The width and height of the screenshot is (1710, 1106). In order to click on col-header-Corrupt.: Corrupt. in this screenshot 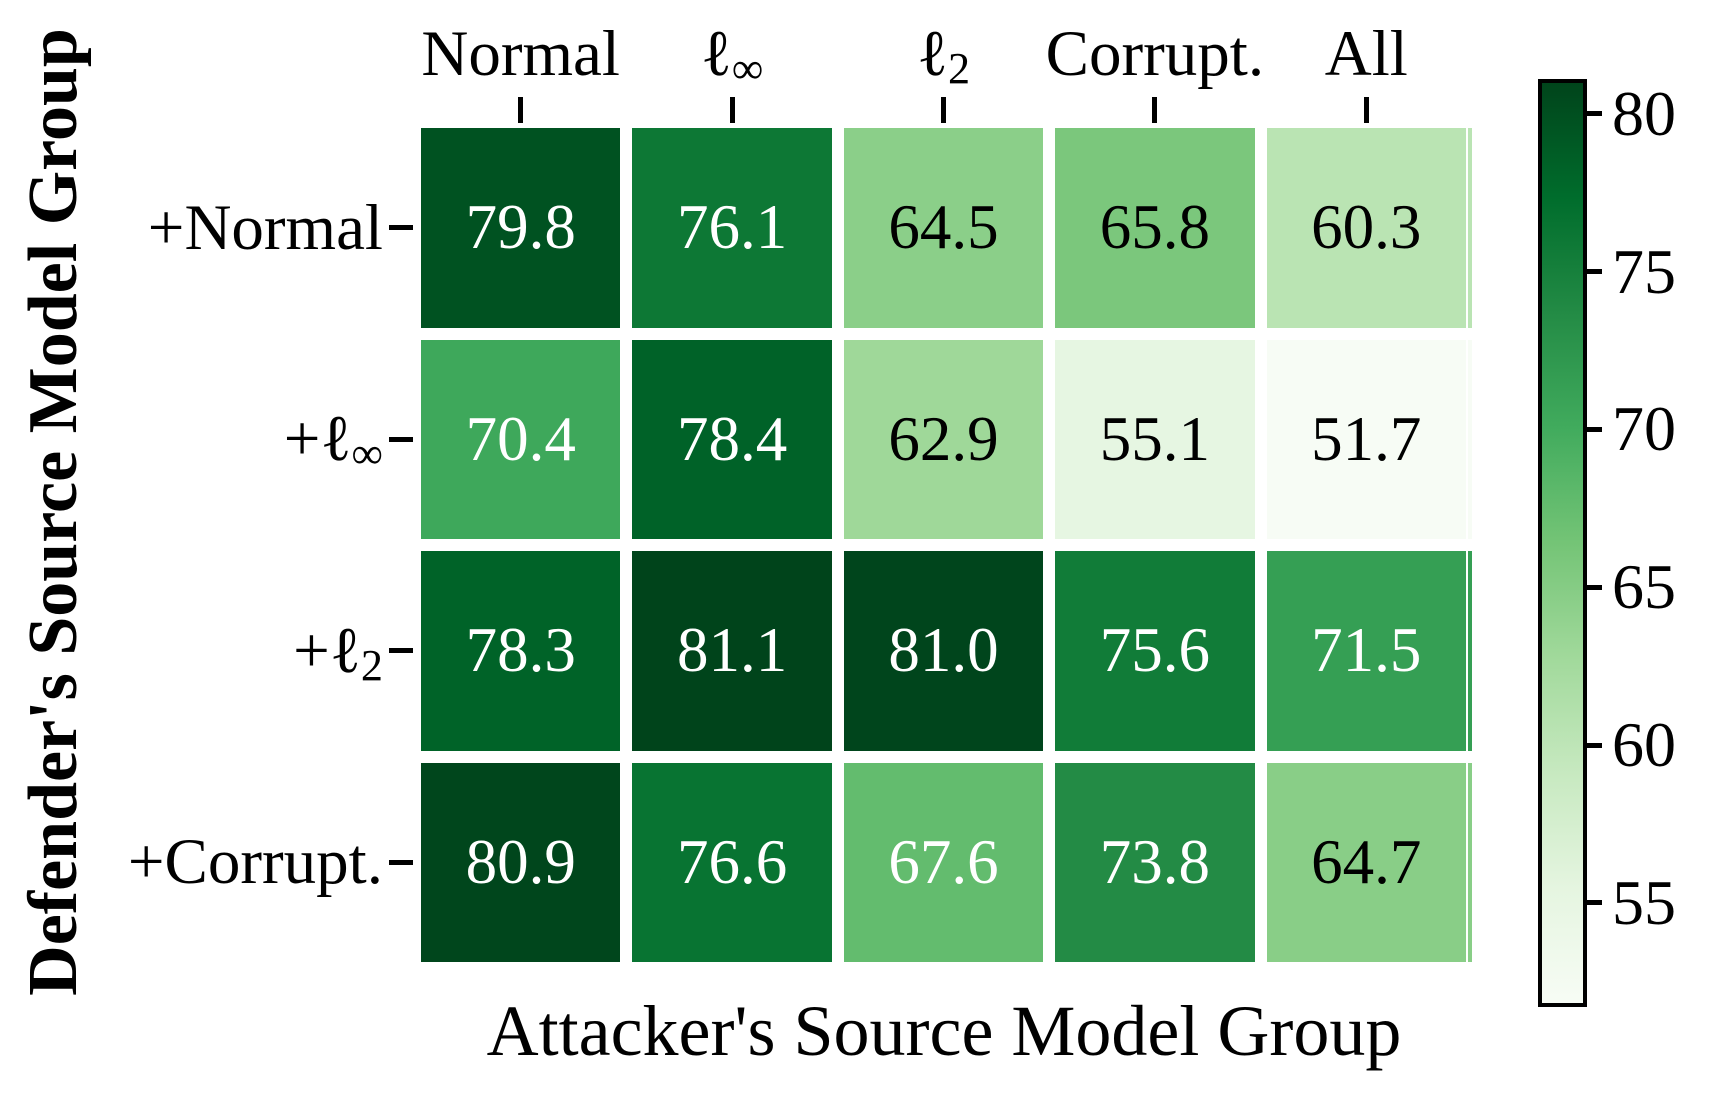, I will do `click(1155, 54)`.